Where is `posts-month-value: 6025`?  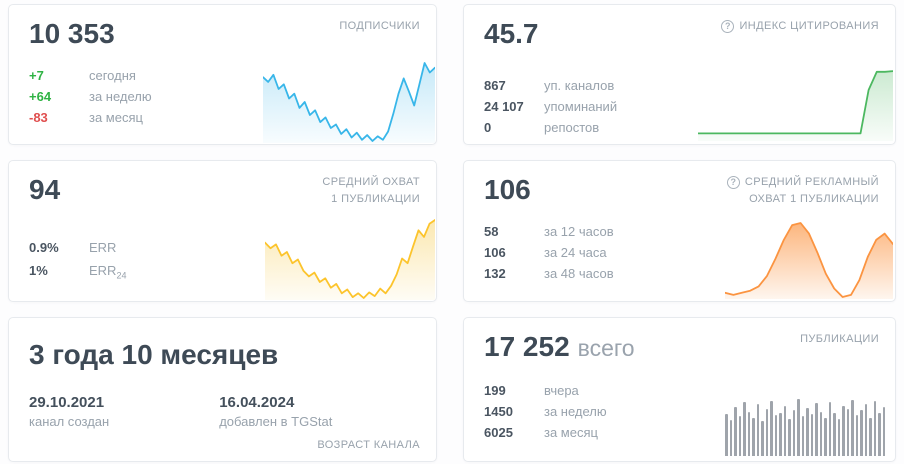 posts-month-value: 6025 is located at coordinates (498, 432).